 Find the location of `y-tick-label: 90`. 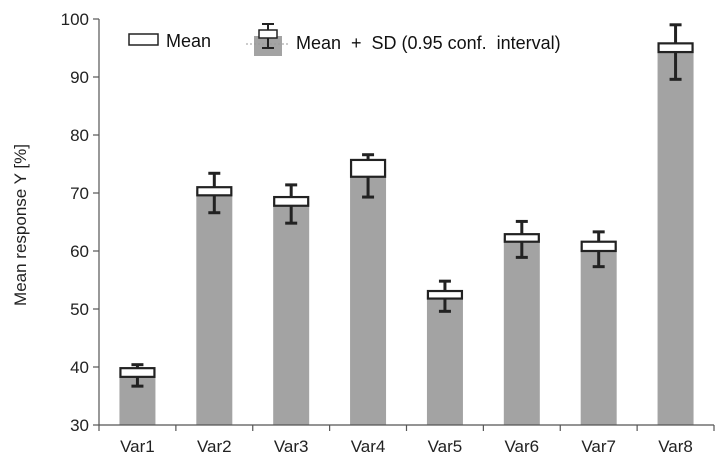

y-tick-label: 90 is located at coordinates (79, 77).